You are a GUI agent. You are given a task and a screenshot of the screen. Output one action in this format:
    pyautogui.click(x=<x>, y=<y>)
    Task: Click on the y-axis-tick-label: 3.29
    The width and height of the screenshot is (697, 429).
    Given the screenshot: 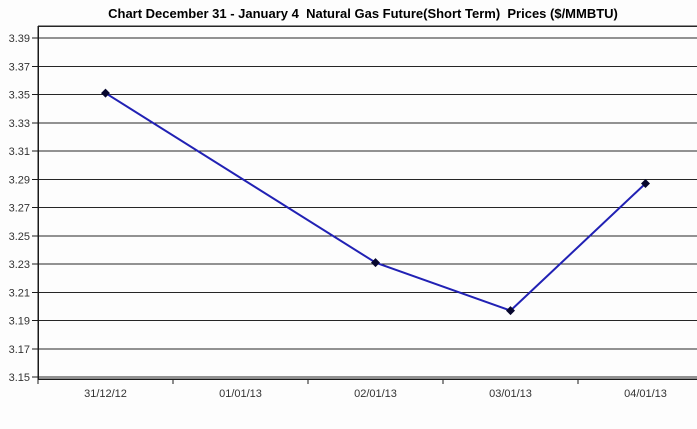 What is the action you would take?
    pyautogui.click(x=19, y=180)
    